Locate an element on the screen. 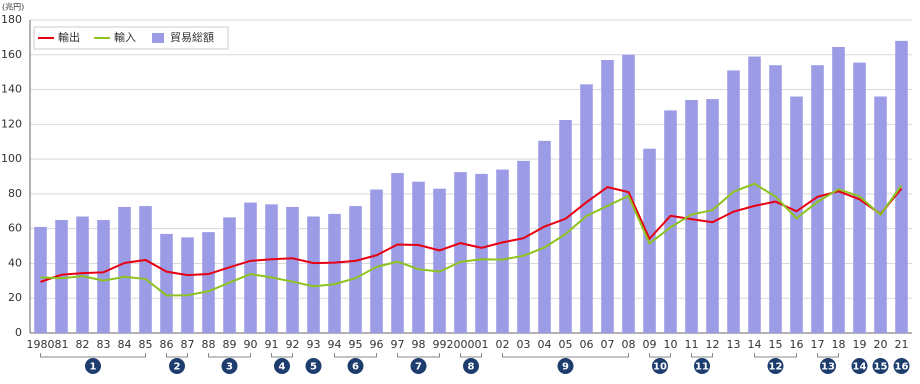 The image size is (920, 384). x-tick-label: 07 is located at coordinates (608, 344).